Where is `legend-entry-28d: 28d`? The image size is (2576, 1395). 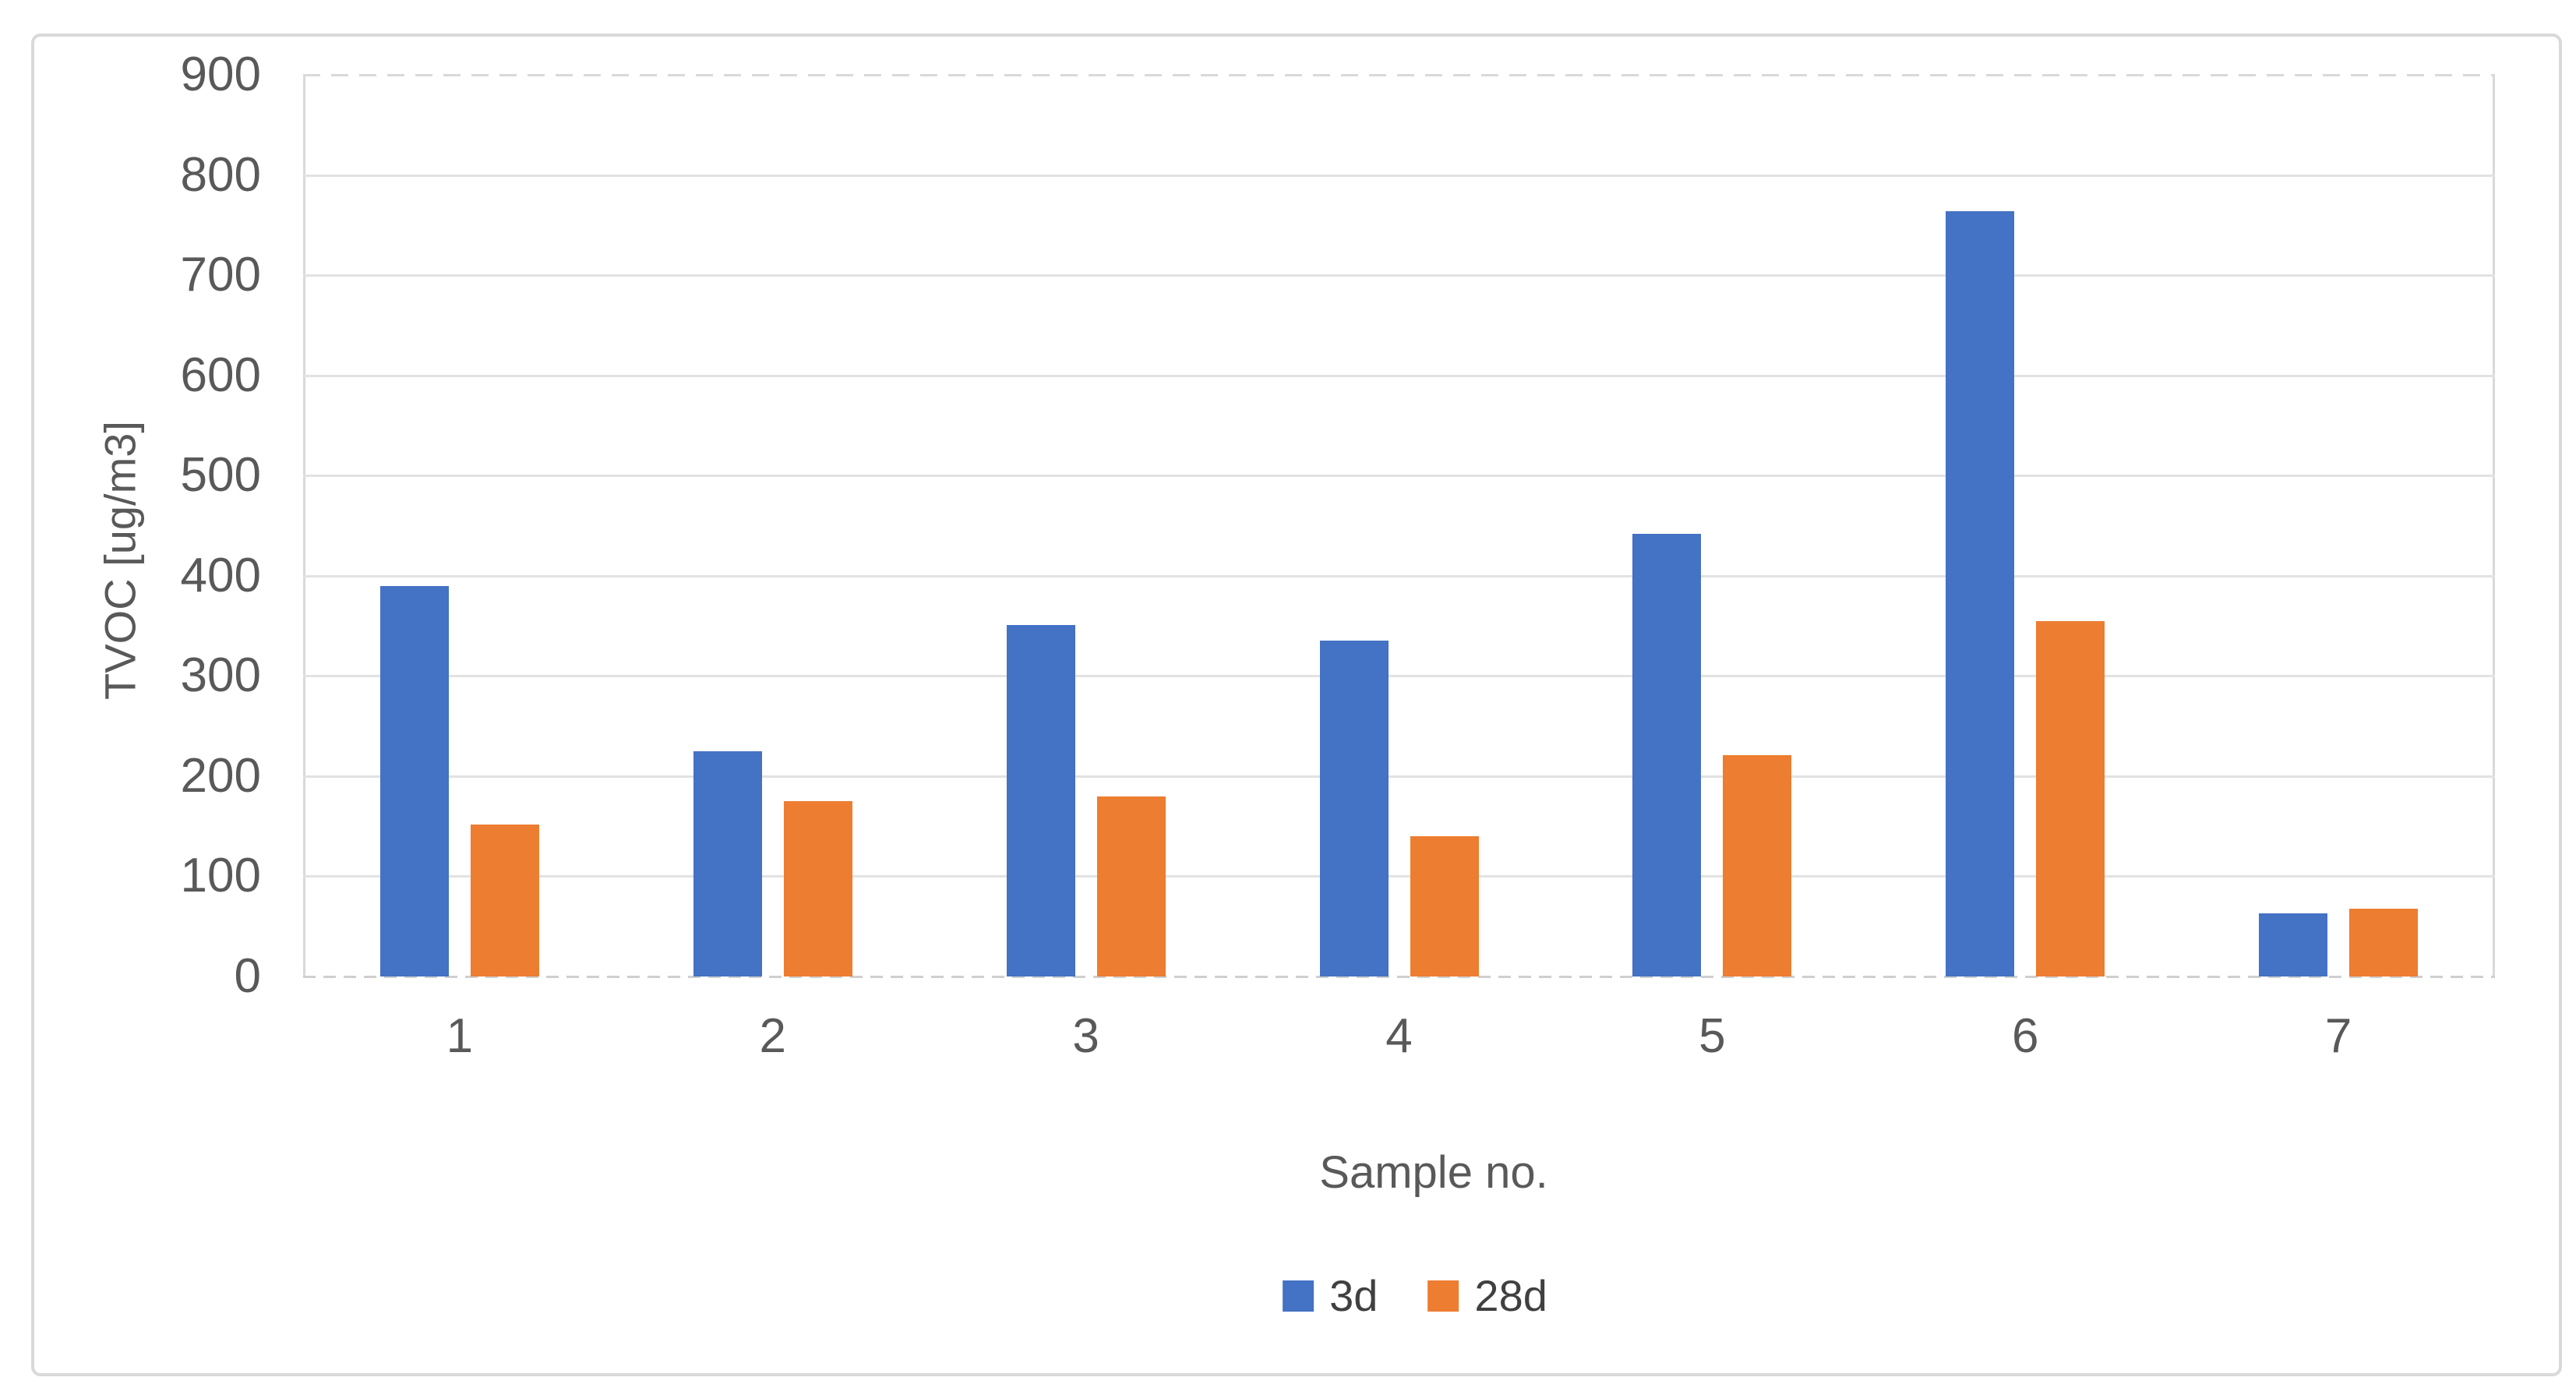 legend-entry-28d: 28d is located at coordinates (1487, 1296).